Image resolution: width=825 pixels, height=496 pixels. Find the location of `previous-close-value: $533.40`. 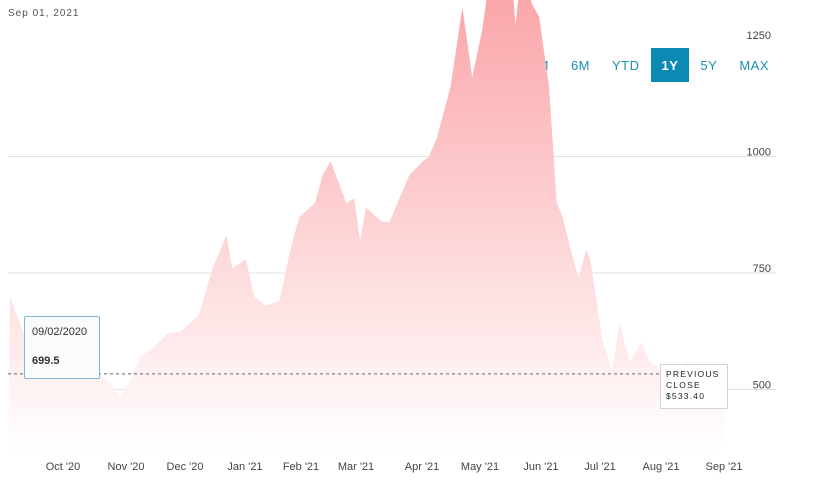

previous-close-value: $533.40 is located at coordinates (686, 396).